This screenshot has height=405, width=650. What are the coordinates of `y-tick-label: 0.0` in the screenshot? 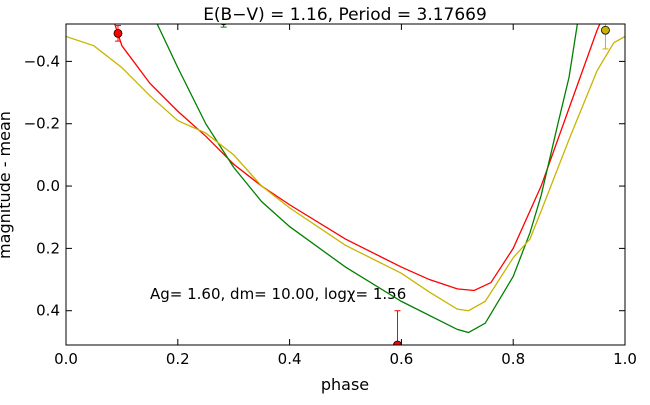 It's located at (48, 186).